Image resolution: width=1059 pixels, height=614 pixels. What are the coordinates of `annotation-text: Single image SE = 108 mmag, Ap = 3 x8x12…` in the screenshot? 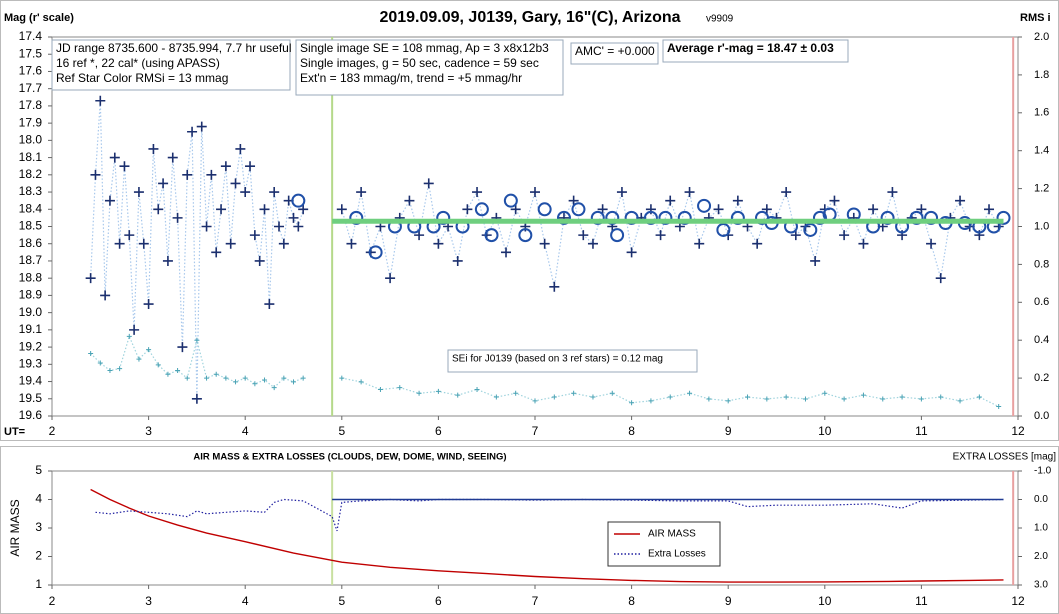 It's located at (424, 48).